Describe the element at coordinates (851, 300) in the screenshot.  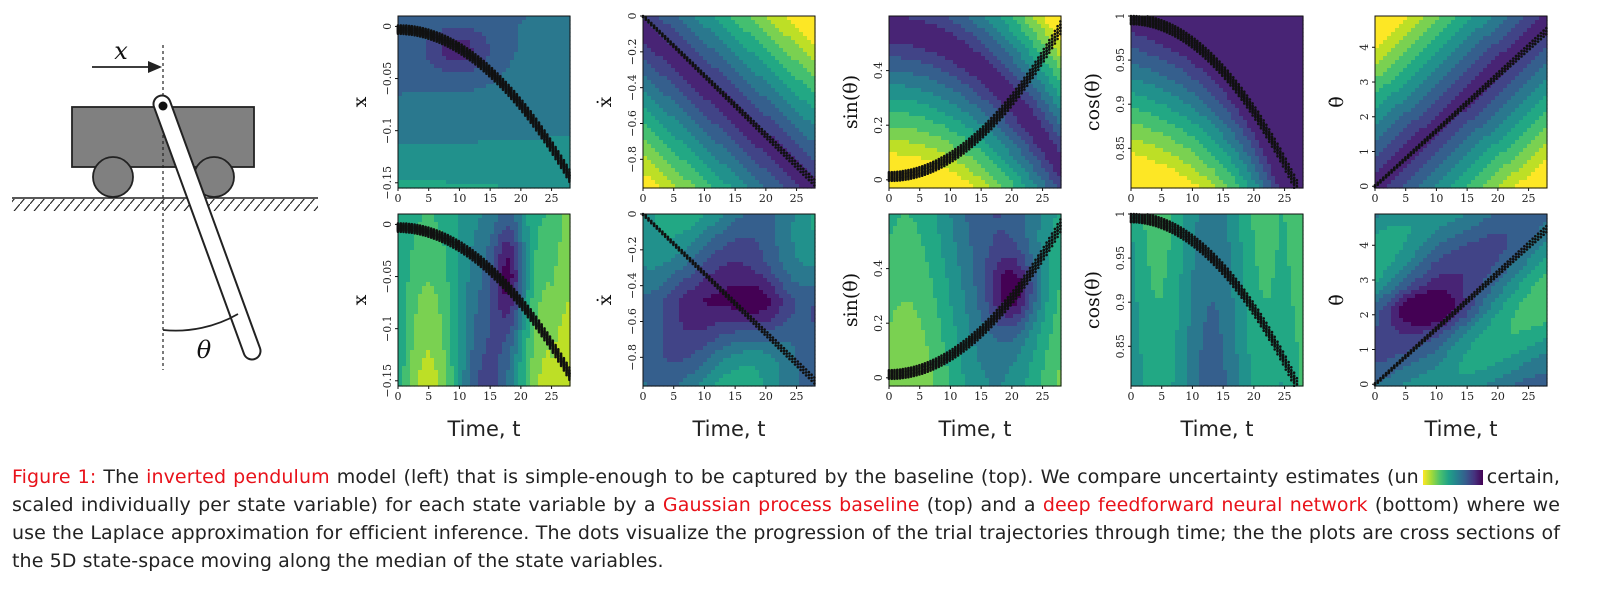
I see `y-axis-label: sin(θ)` at that location.